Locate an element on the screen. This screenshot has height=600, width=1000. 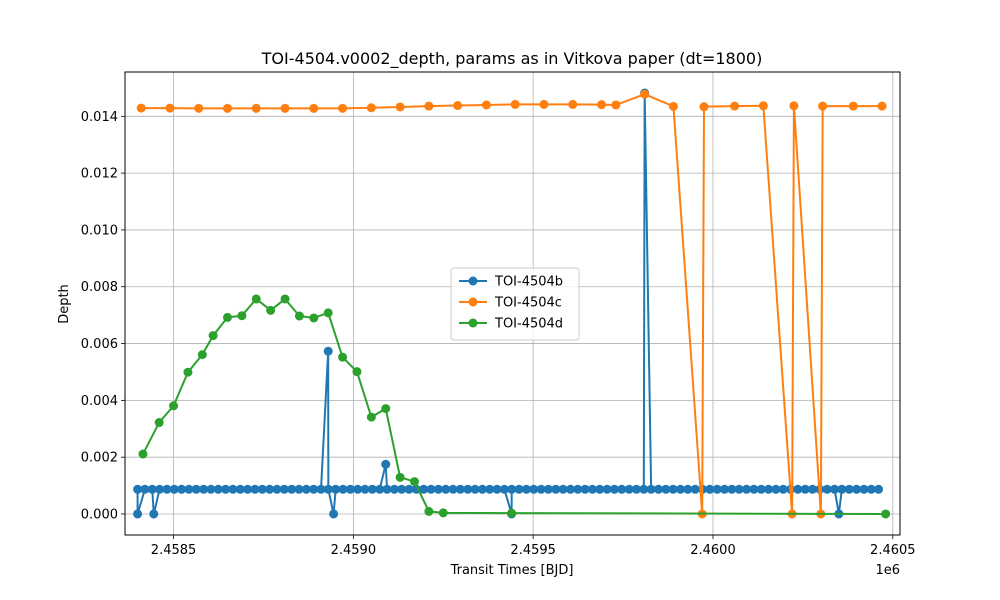
x-offset-label: 1e6 is located at coordinates (887, 570).